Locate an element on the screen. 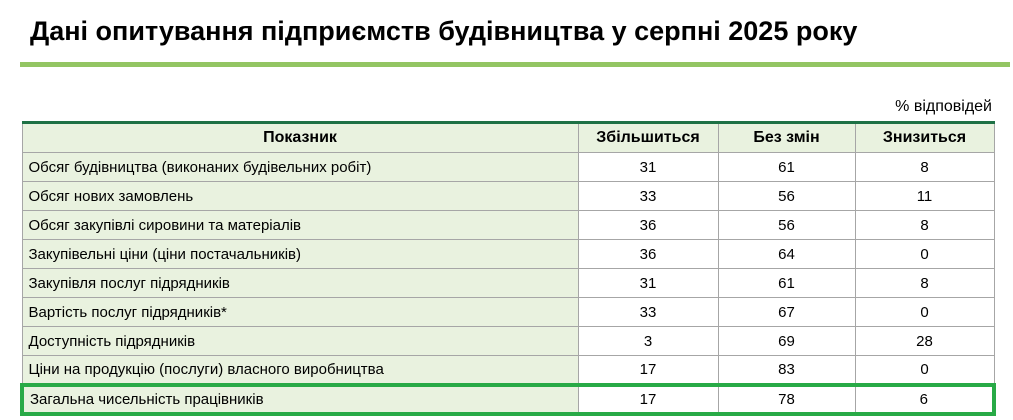 This screenshot has width=1013, height=420. column-header-increase: Збільшиться is located at coordinates (648, 137).